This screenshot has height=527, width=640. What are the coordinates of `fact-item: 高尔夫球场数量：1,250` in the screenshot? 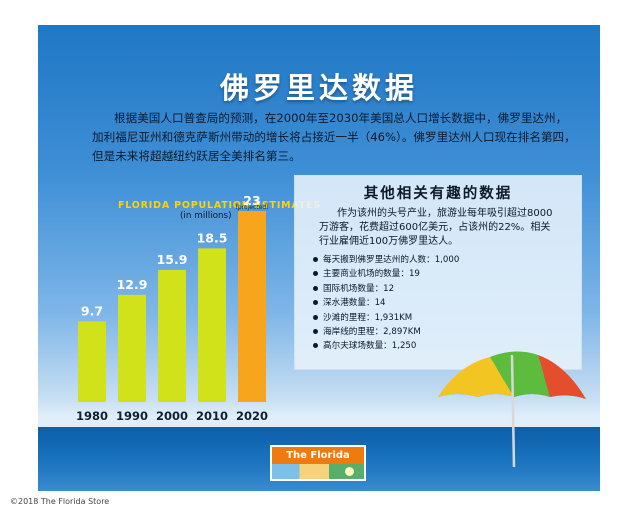 It's located at (447, 346).